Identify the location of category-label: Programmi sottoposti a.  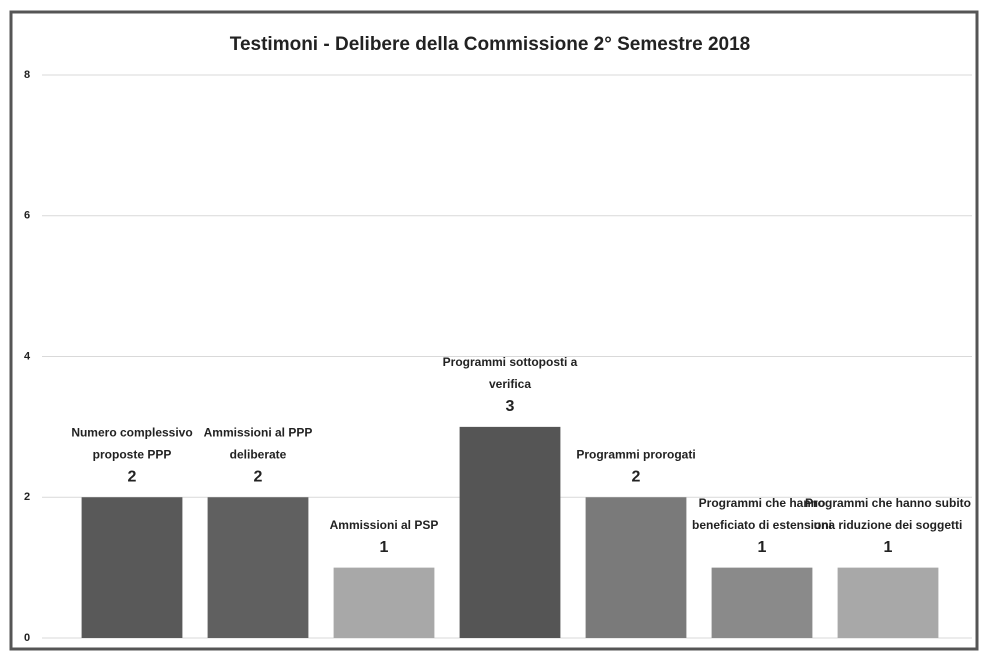
(510, 362).